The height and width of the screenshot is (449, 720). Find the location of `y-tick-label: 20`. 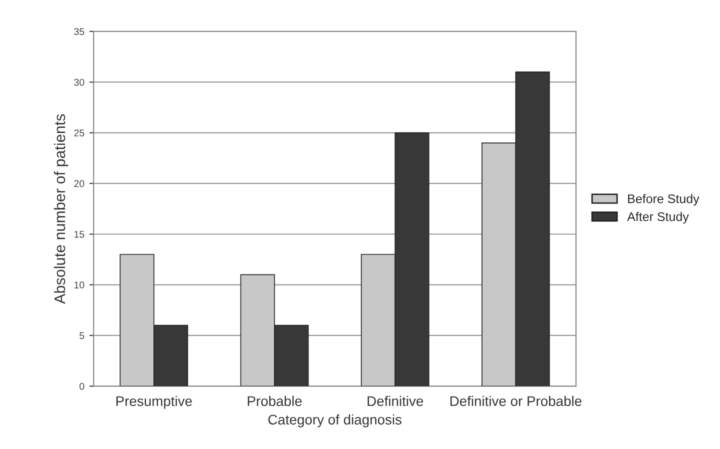

y-tick-label: 20 is located at coordinates (79, 184).